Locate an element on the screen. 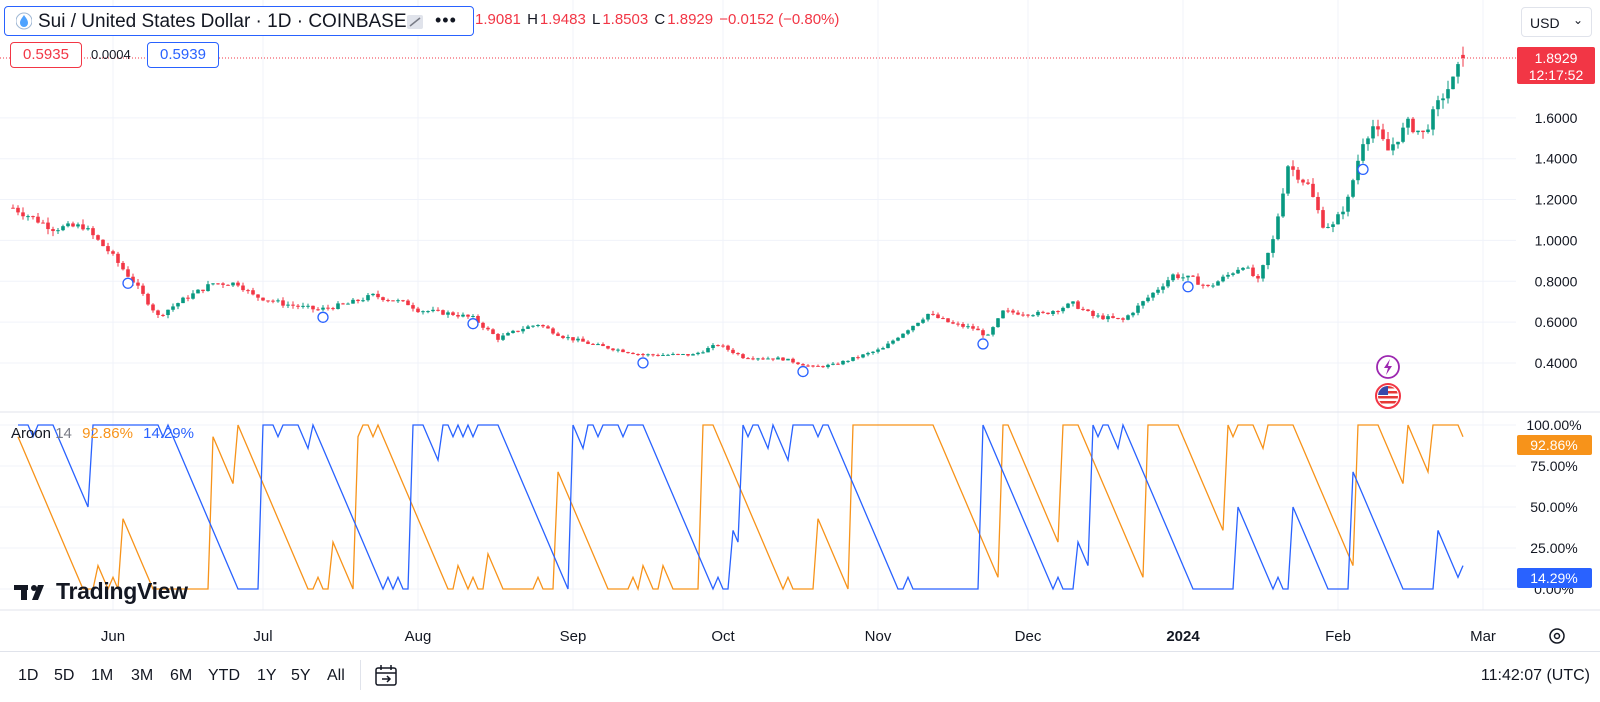 The width and height of the screenshot is (1600, 702). lightning-icon is located at coordinates (1388, 367).